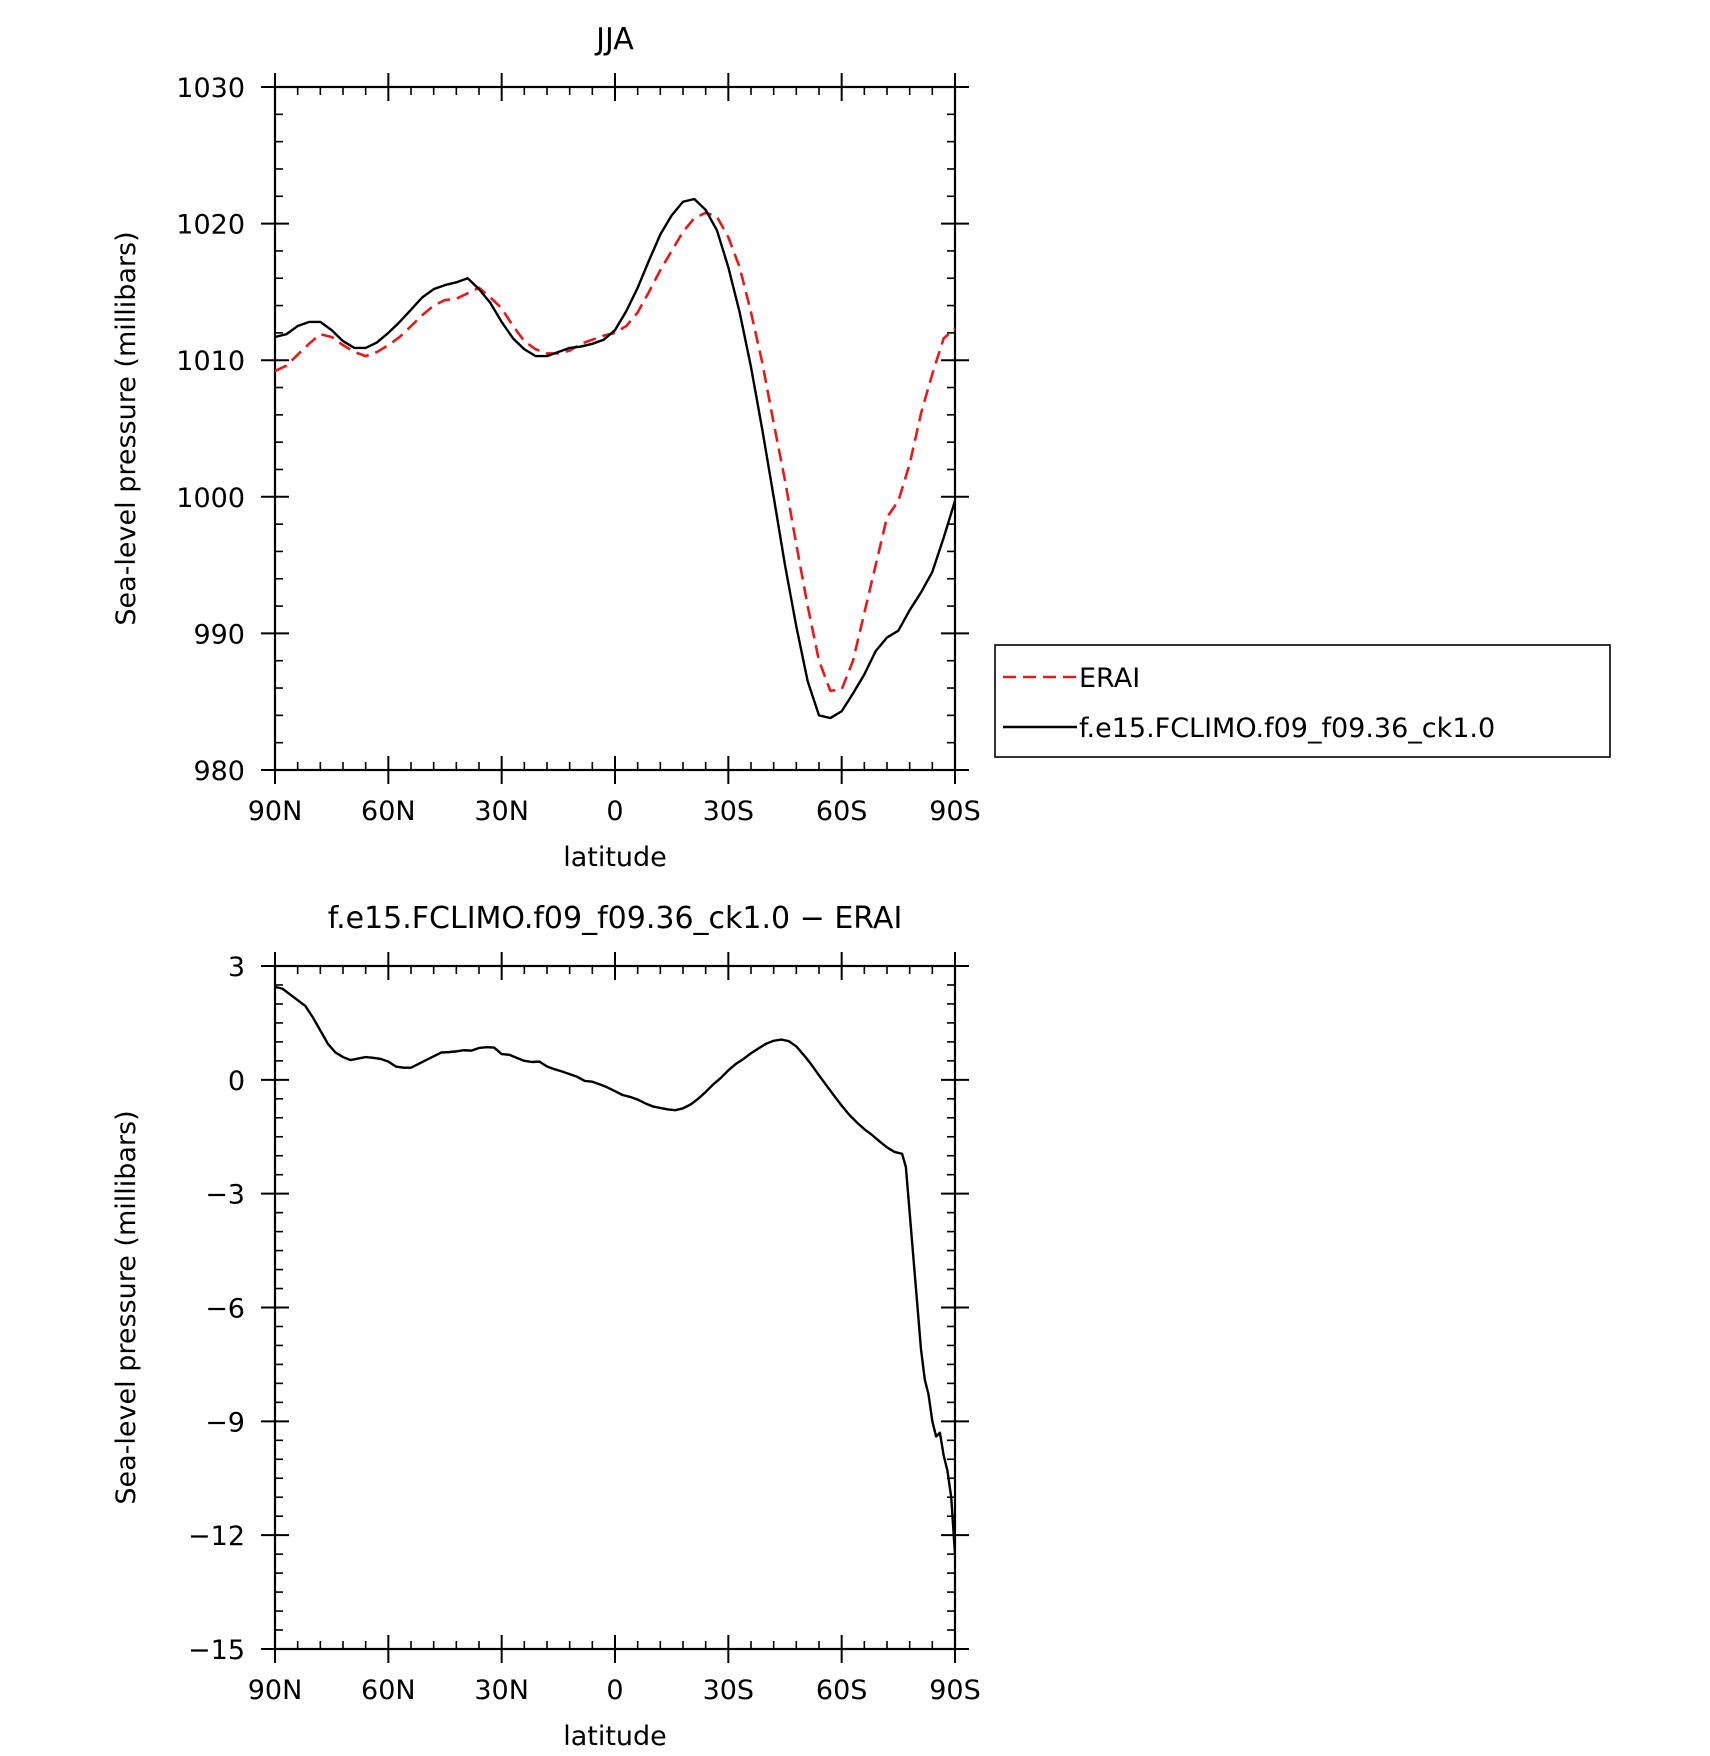  Describe the element at coordinates (615, 918) in the screenshot. I see `chart-title: f.e15.FCLIMO.f09_f09.36_ck1.0 − ERAI` at that location.